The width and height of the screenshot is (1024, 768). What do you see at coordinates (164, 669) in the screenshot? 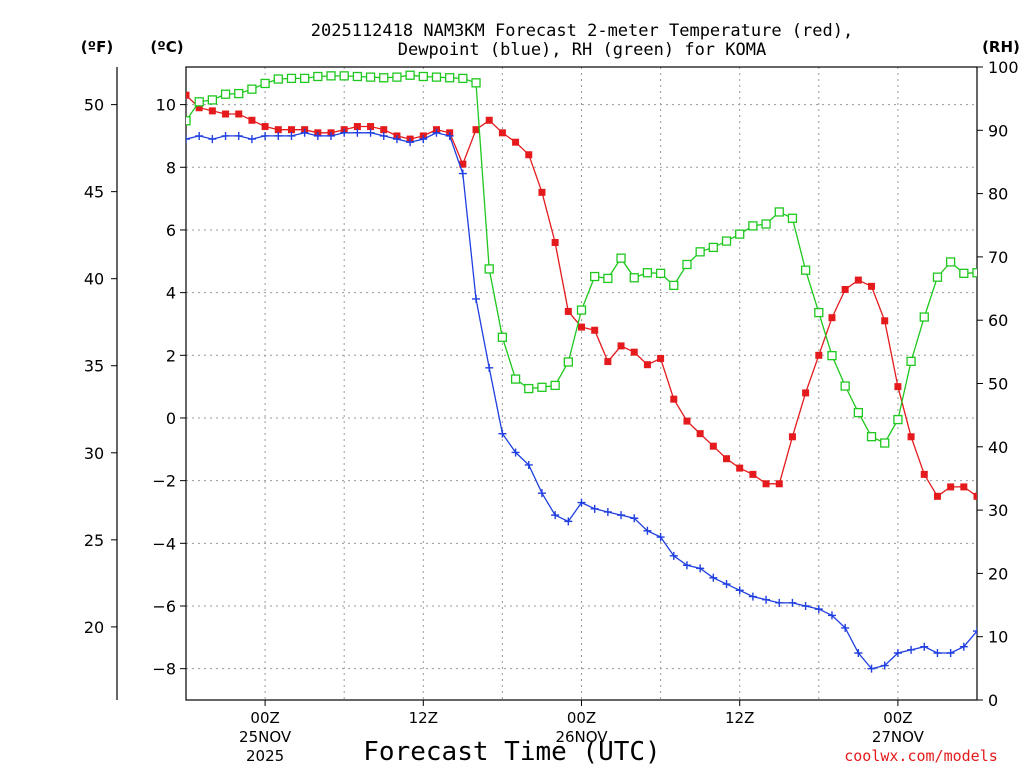
I see `celsius-tick-label: −8` at bounding box center [164, 669].